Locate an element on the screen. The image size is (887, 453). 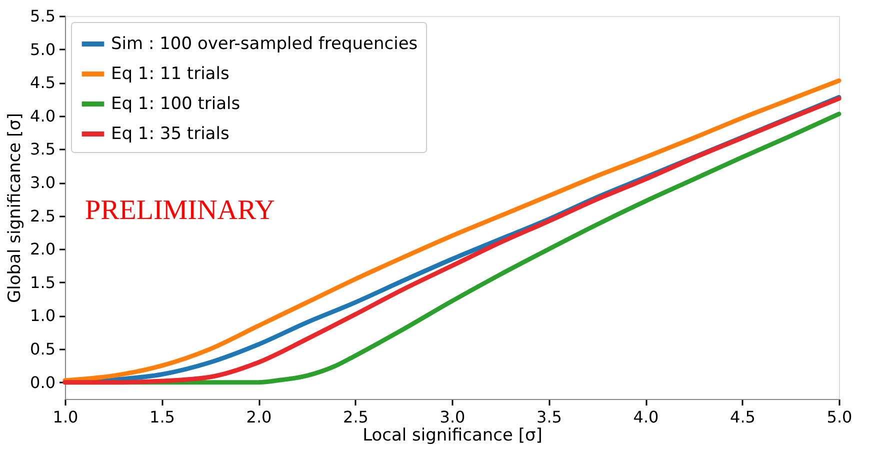
x-tick-label: 2.5 is located at coordinates (355, 417).